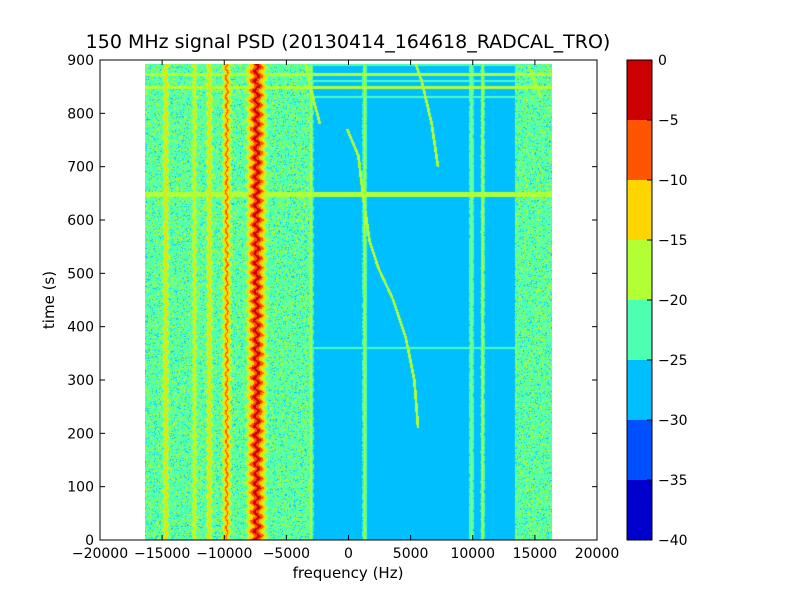 The width and height of the screenshot is (800, 600). I want to click on y-tick-label: 100, so click(80, 488).